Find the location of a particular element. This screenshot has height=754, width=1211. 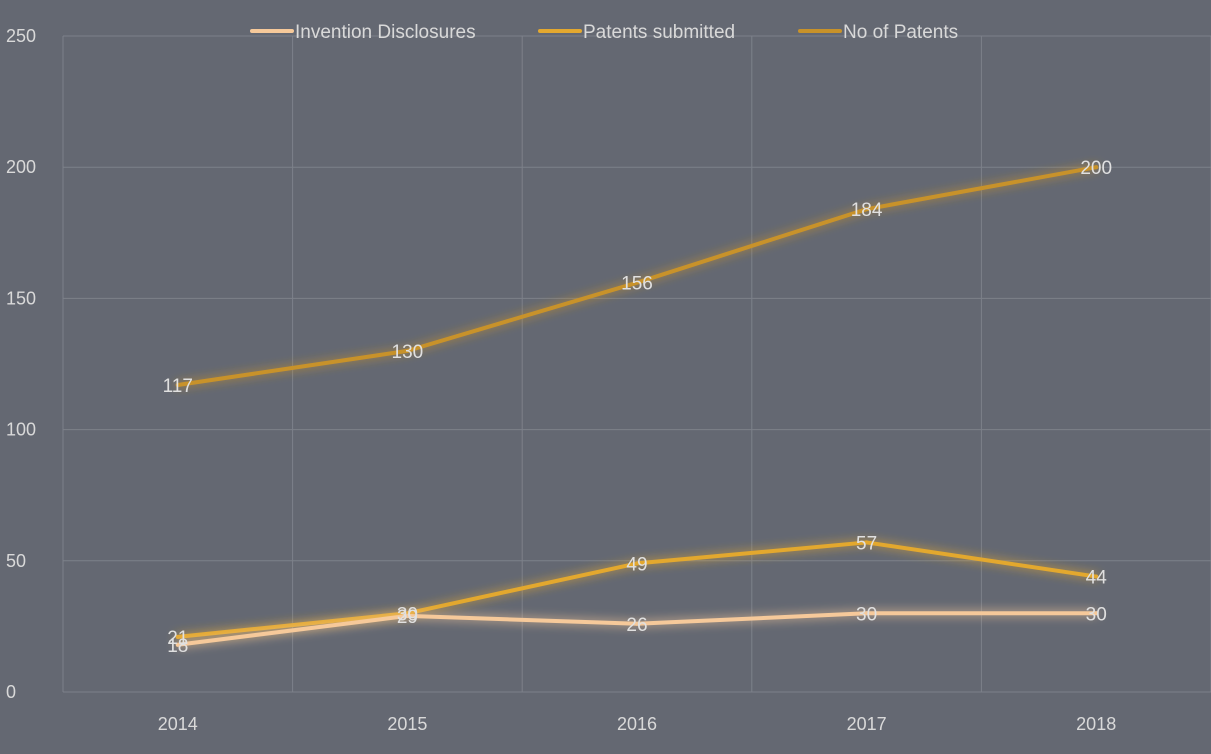

y-tick-label: 200 is located at coordinates (21, 167).